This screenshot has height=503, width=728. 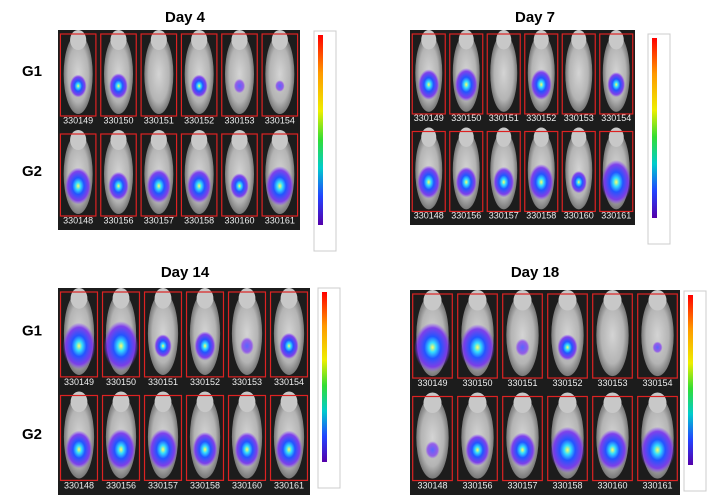 I want to click on group-label: G2, so click(x=32, y=171).